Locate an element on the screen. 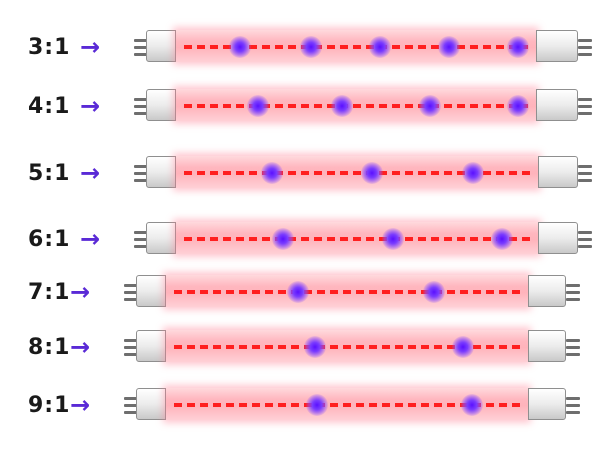 The image size is (604, 454). ratio-label: 8:1 is located at coordinates (49, 347).